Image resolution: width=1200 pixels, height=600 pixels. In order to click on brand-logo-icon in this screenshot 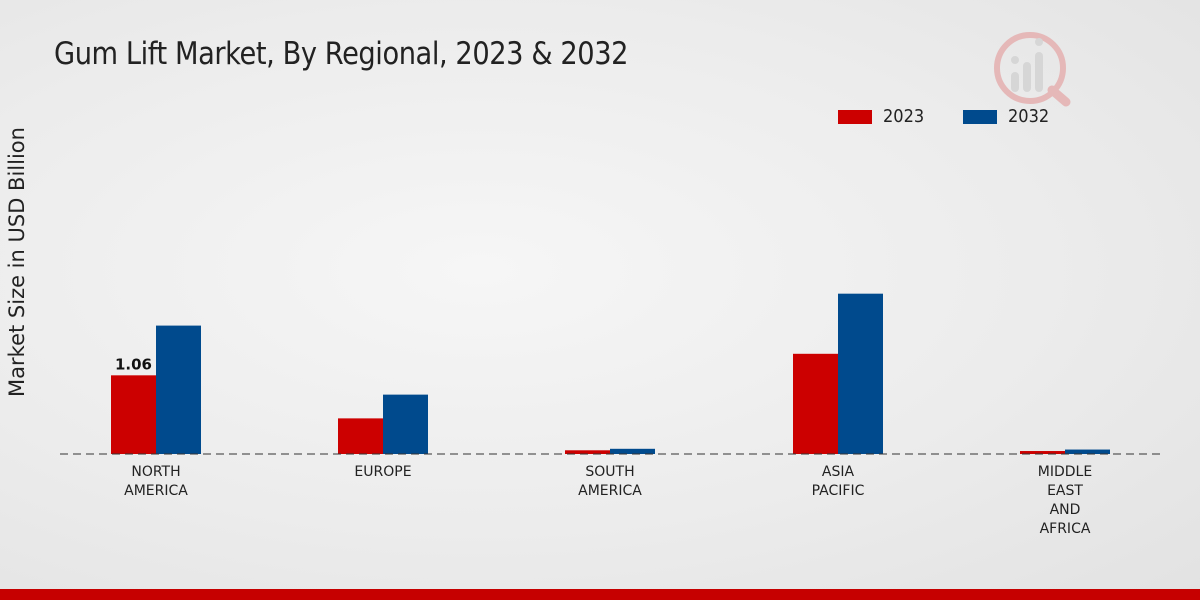, I will do `click(1032, 69)`.